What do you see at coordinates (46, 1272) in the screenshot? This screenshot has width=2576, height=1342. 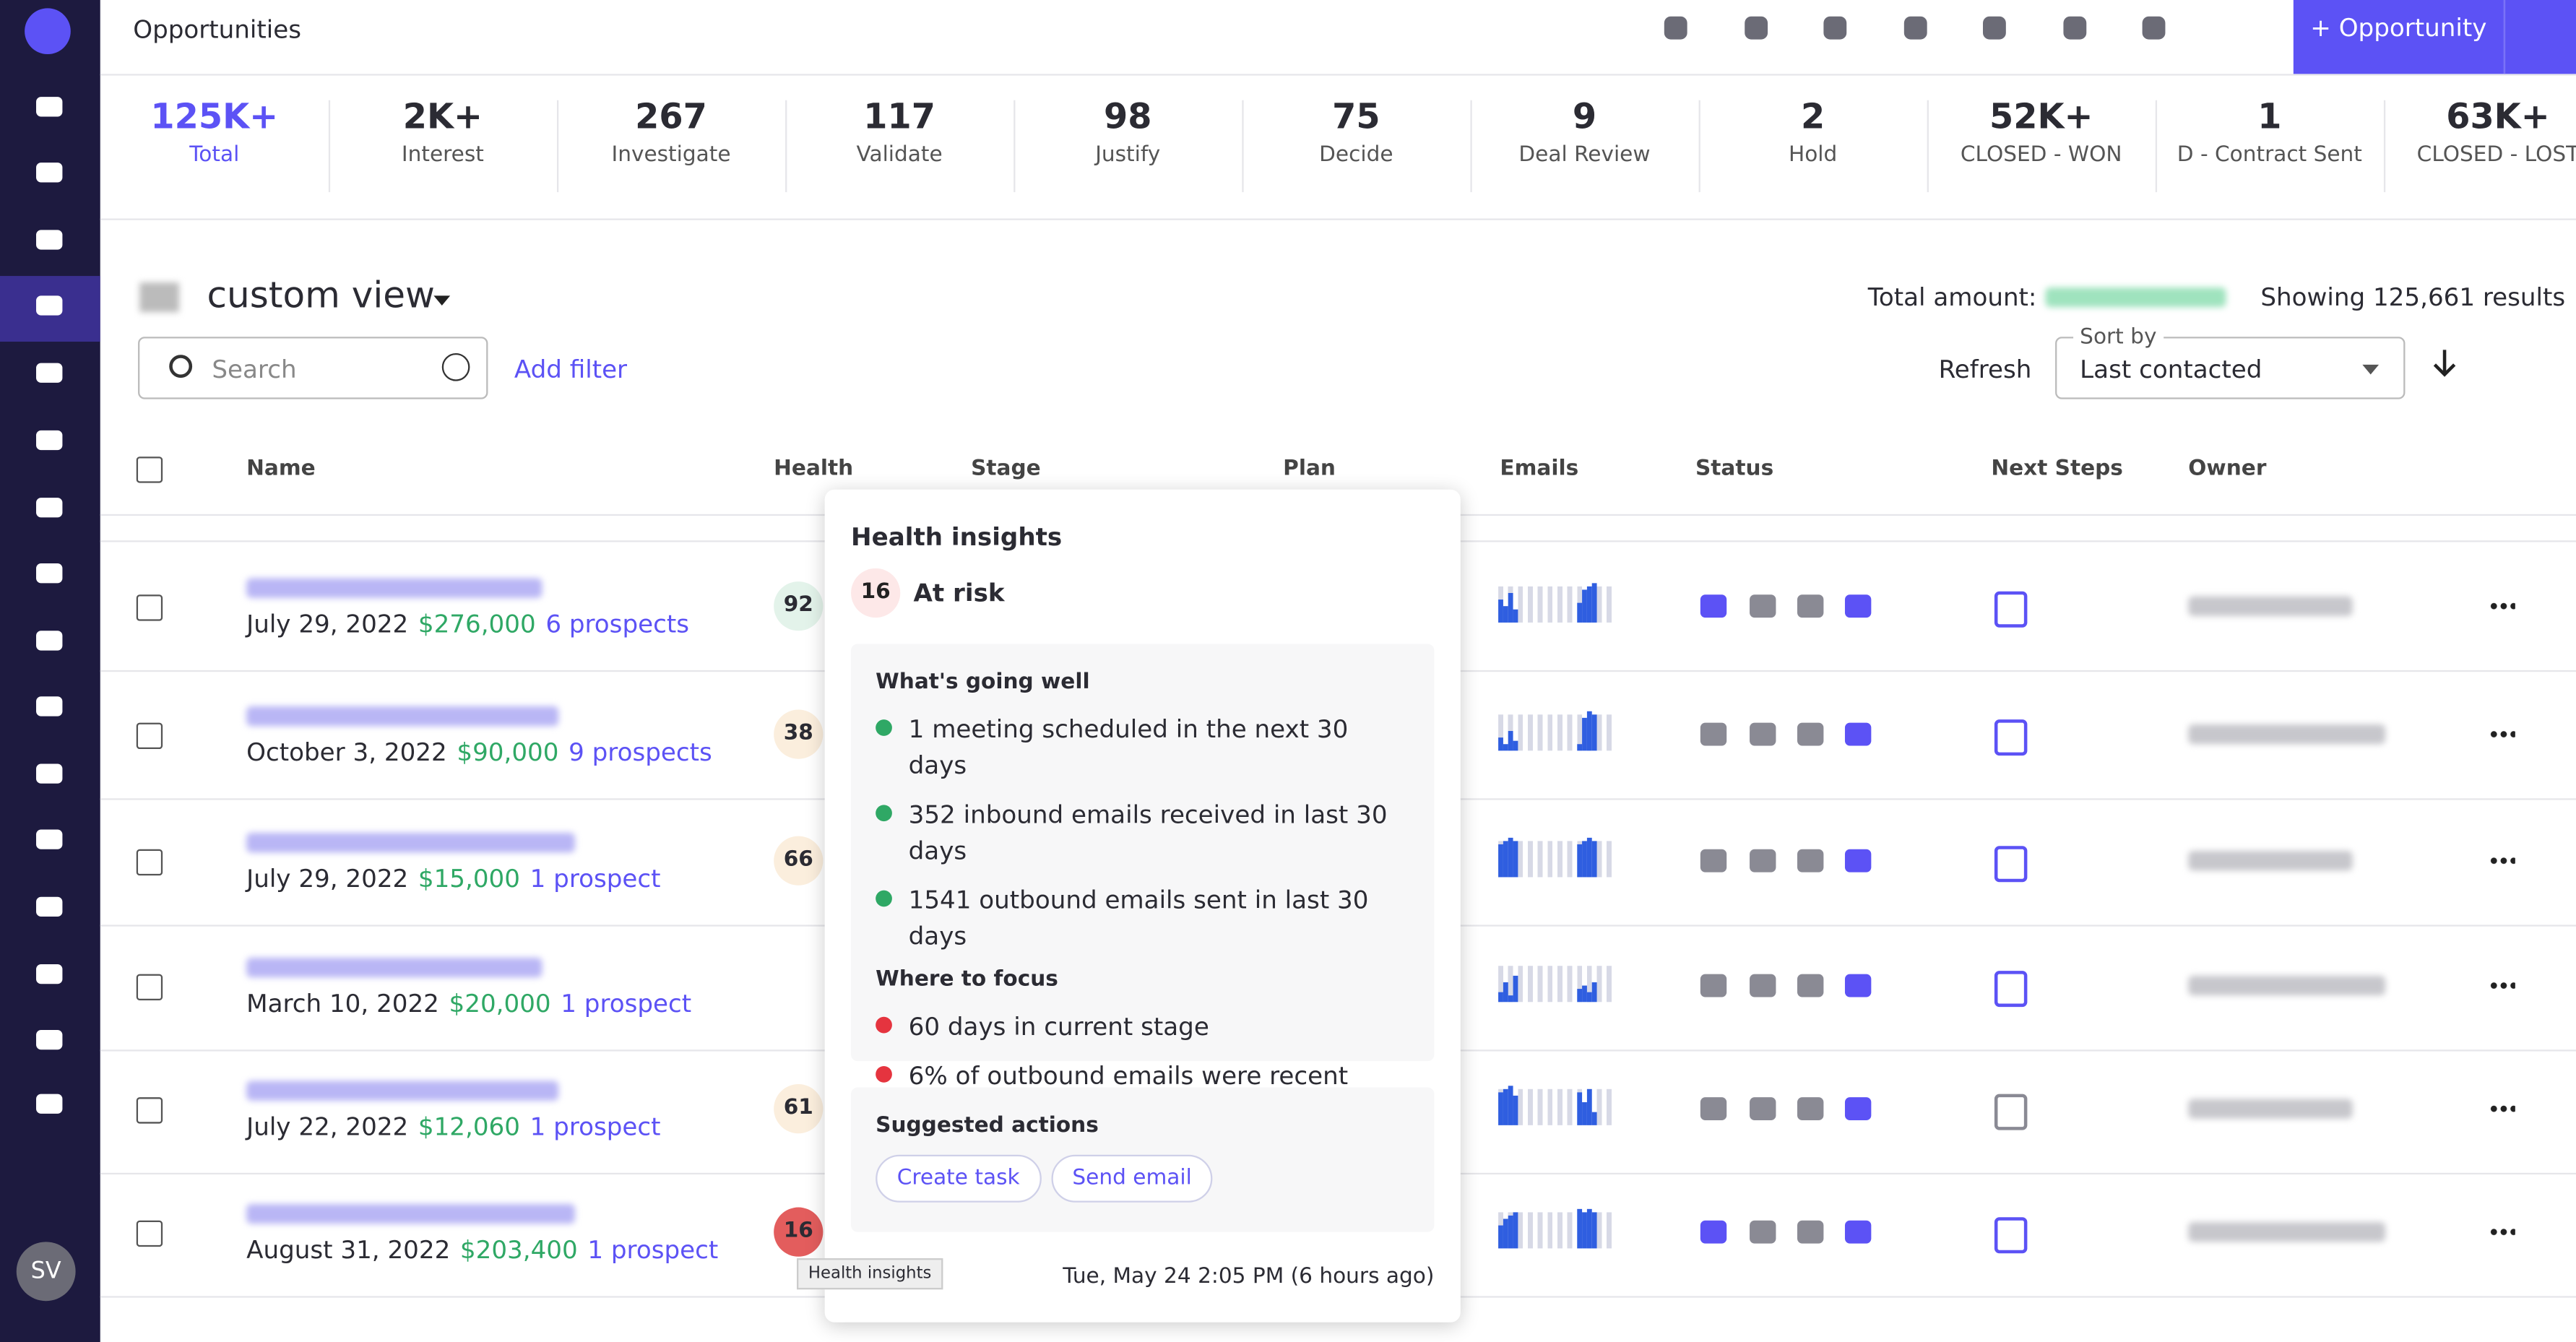 I see `avatar: SV` at bounding box center [46, 1272].